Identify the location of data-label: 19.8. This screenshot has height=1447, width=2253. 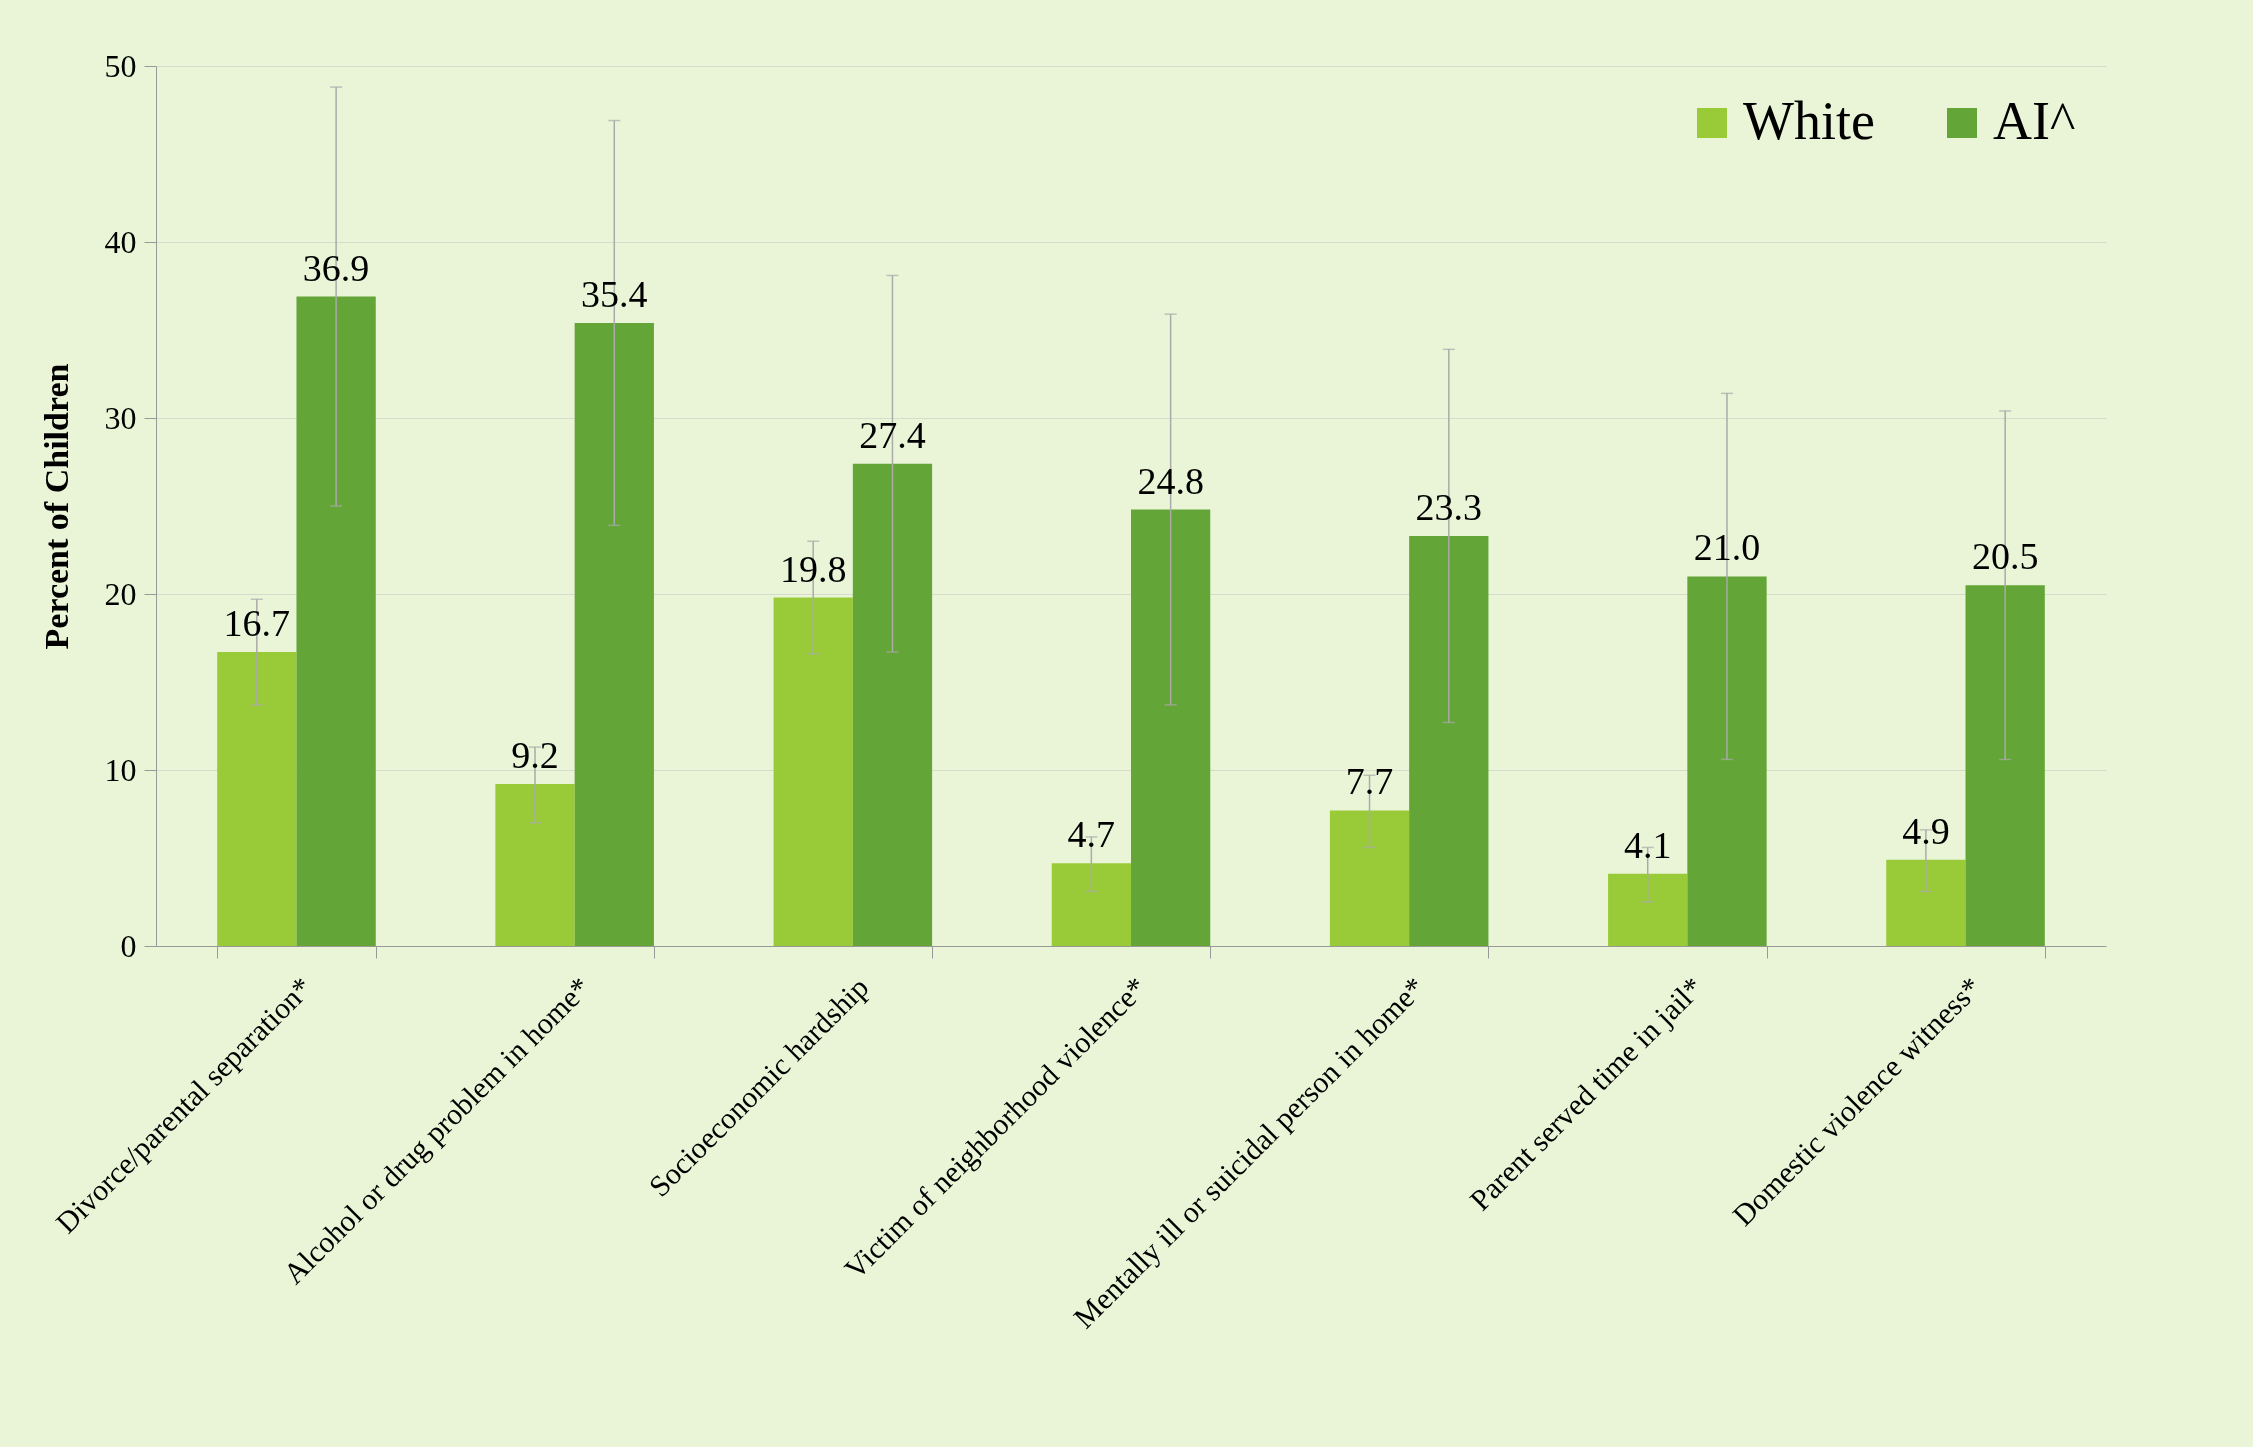
(813, 568).